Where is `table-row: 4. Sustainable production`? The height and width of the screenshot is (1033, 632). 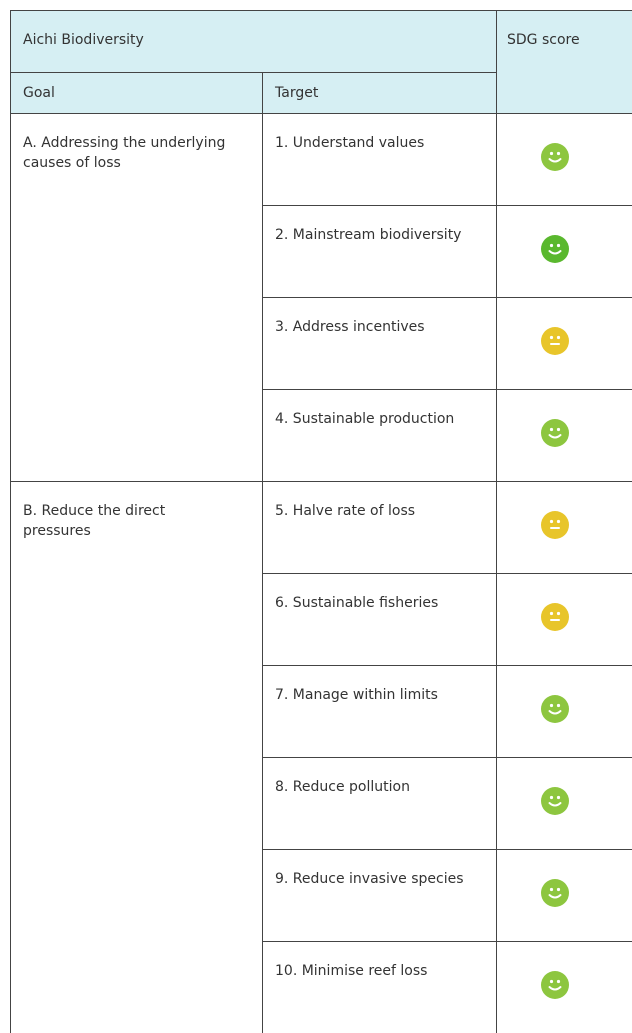
table-row: 4. Sustainable production is located at coordinates (321, 435).